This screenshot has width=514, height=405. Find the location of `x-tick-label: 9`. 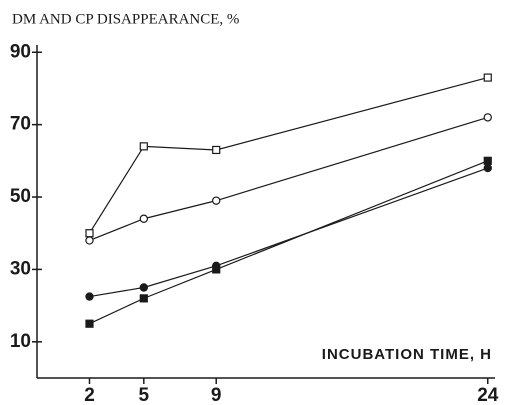

x-tick-label: 9 is located at coordinates (216, 395).